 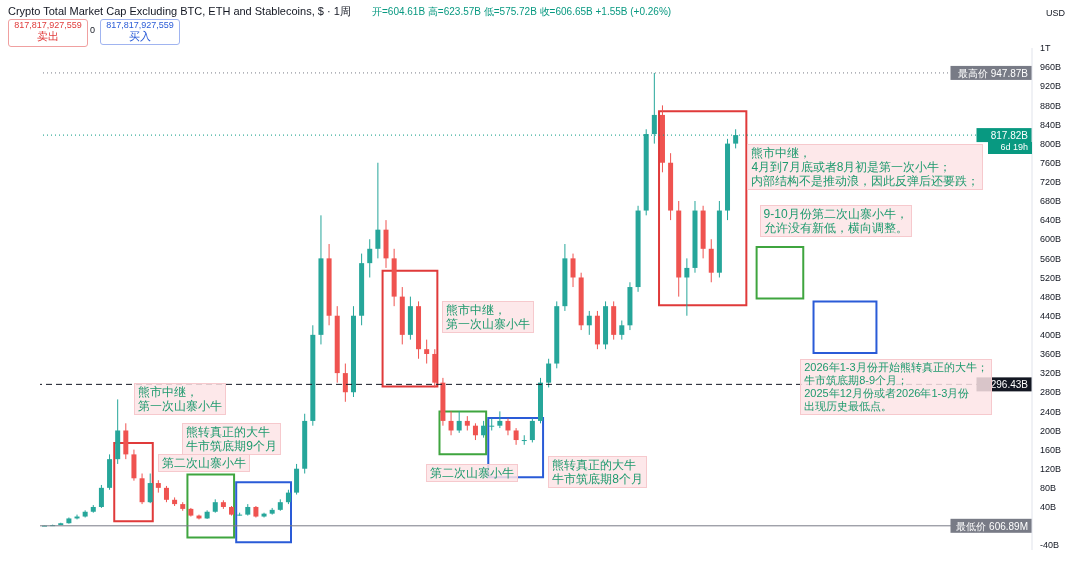 I want to click on annotation: 9-10月份第二次山寨小牛，, so click(x=835, y=213).